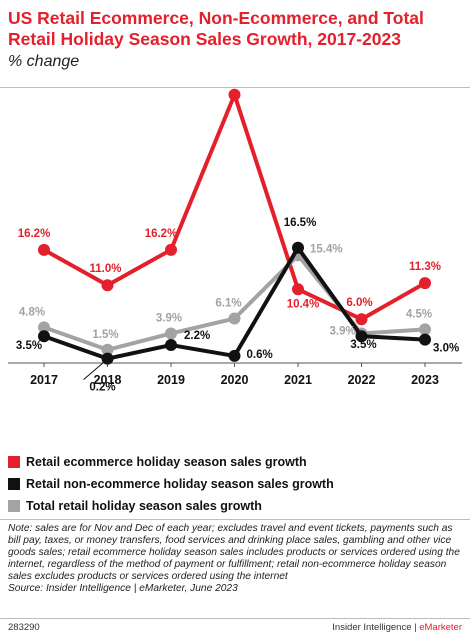 Image resolution: width=470 pixels, height=637 pixels. I want to click on x-tick-label-2019: 2019, so click(171, 380).